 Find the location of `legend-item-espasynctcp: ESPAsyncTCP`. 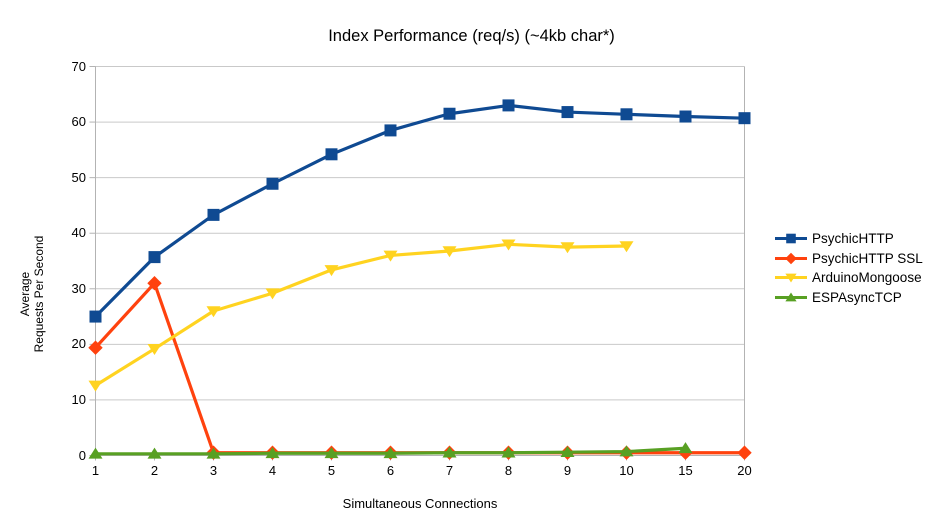

legend-item-espasynctcp: ESPAsyncTCP is located at coordinates (849, 298).